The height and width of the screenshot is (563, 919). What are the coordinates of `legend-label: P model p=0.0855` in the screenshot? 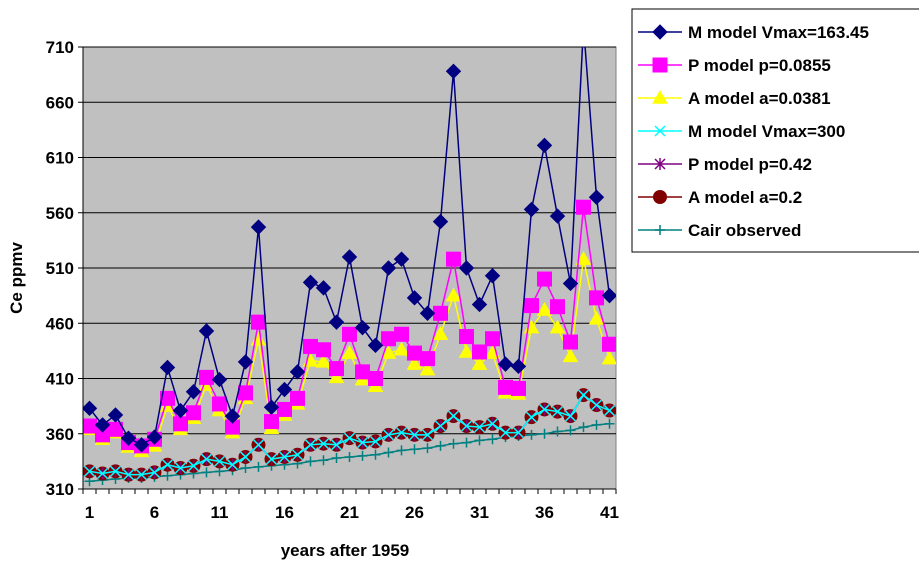 It's located at (759, 65).